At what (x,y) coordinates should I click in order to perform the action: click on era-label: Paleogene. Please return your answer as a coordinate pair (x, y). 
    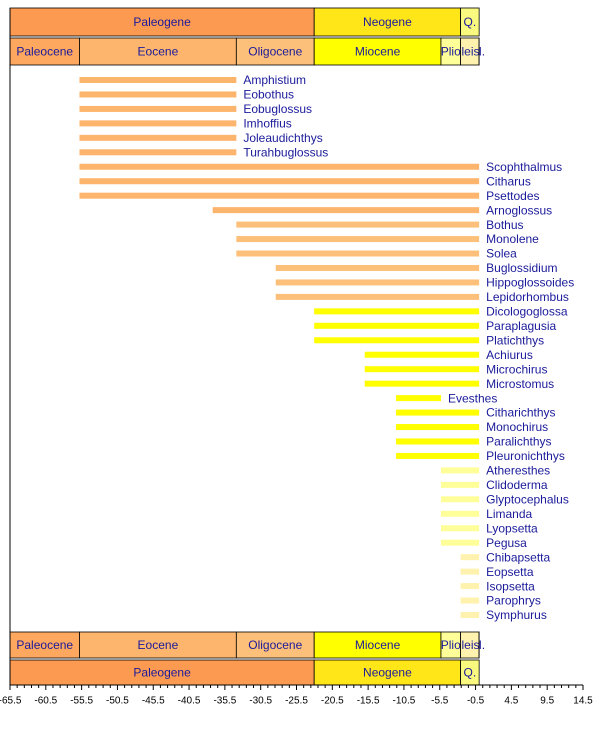
    Looking at the image, I should click on (162, 22).